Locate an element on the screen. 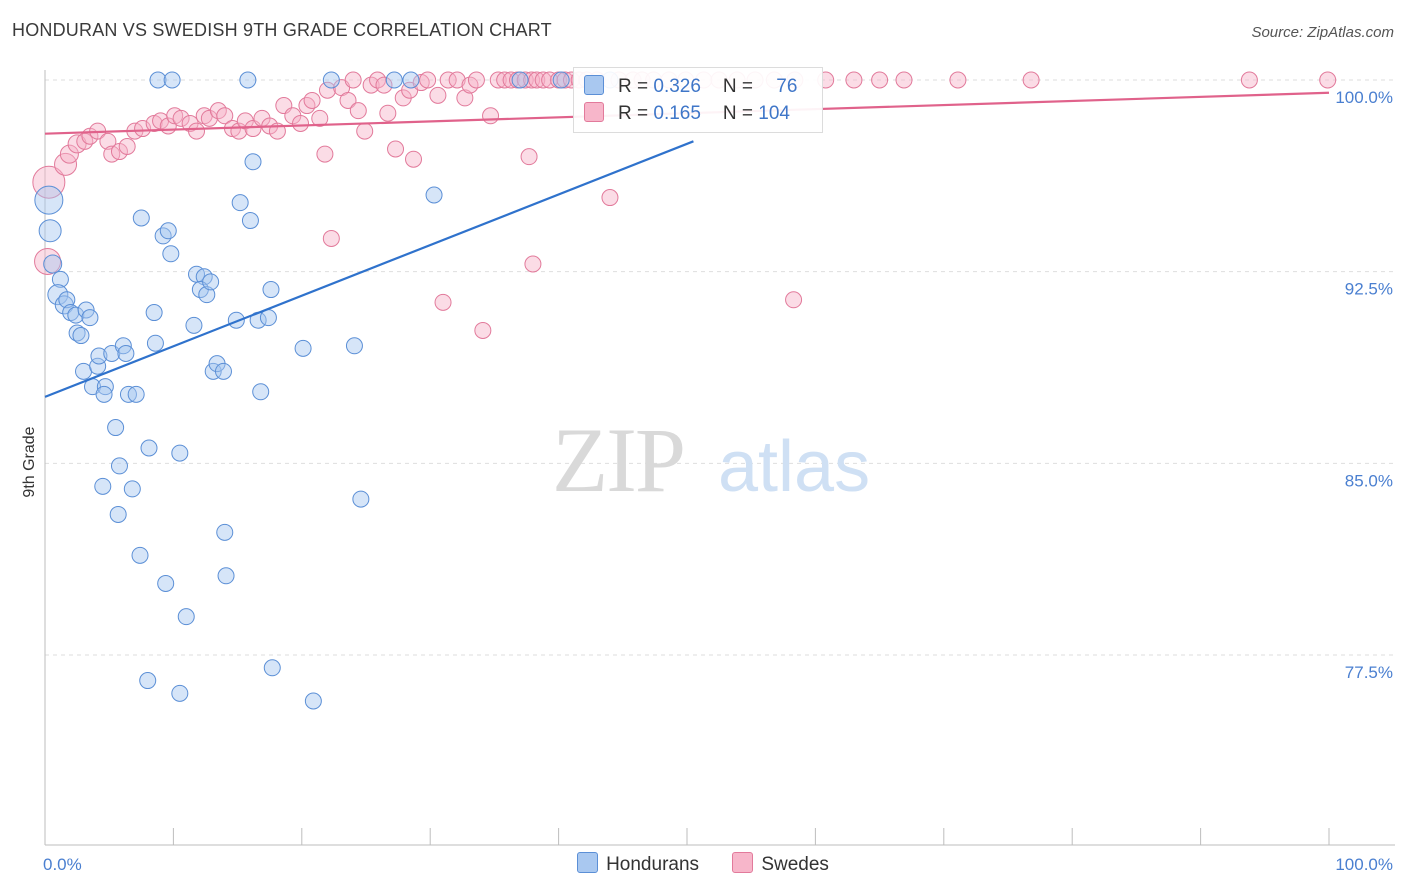 The width and height of the screenshot is (1406, 892). y-tick-label: 85.0% is located at coordinates (1369, 480).